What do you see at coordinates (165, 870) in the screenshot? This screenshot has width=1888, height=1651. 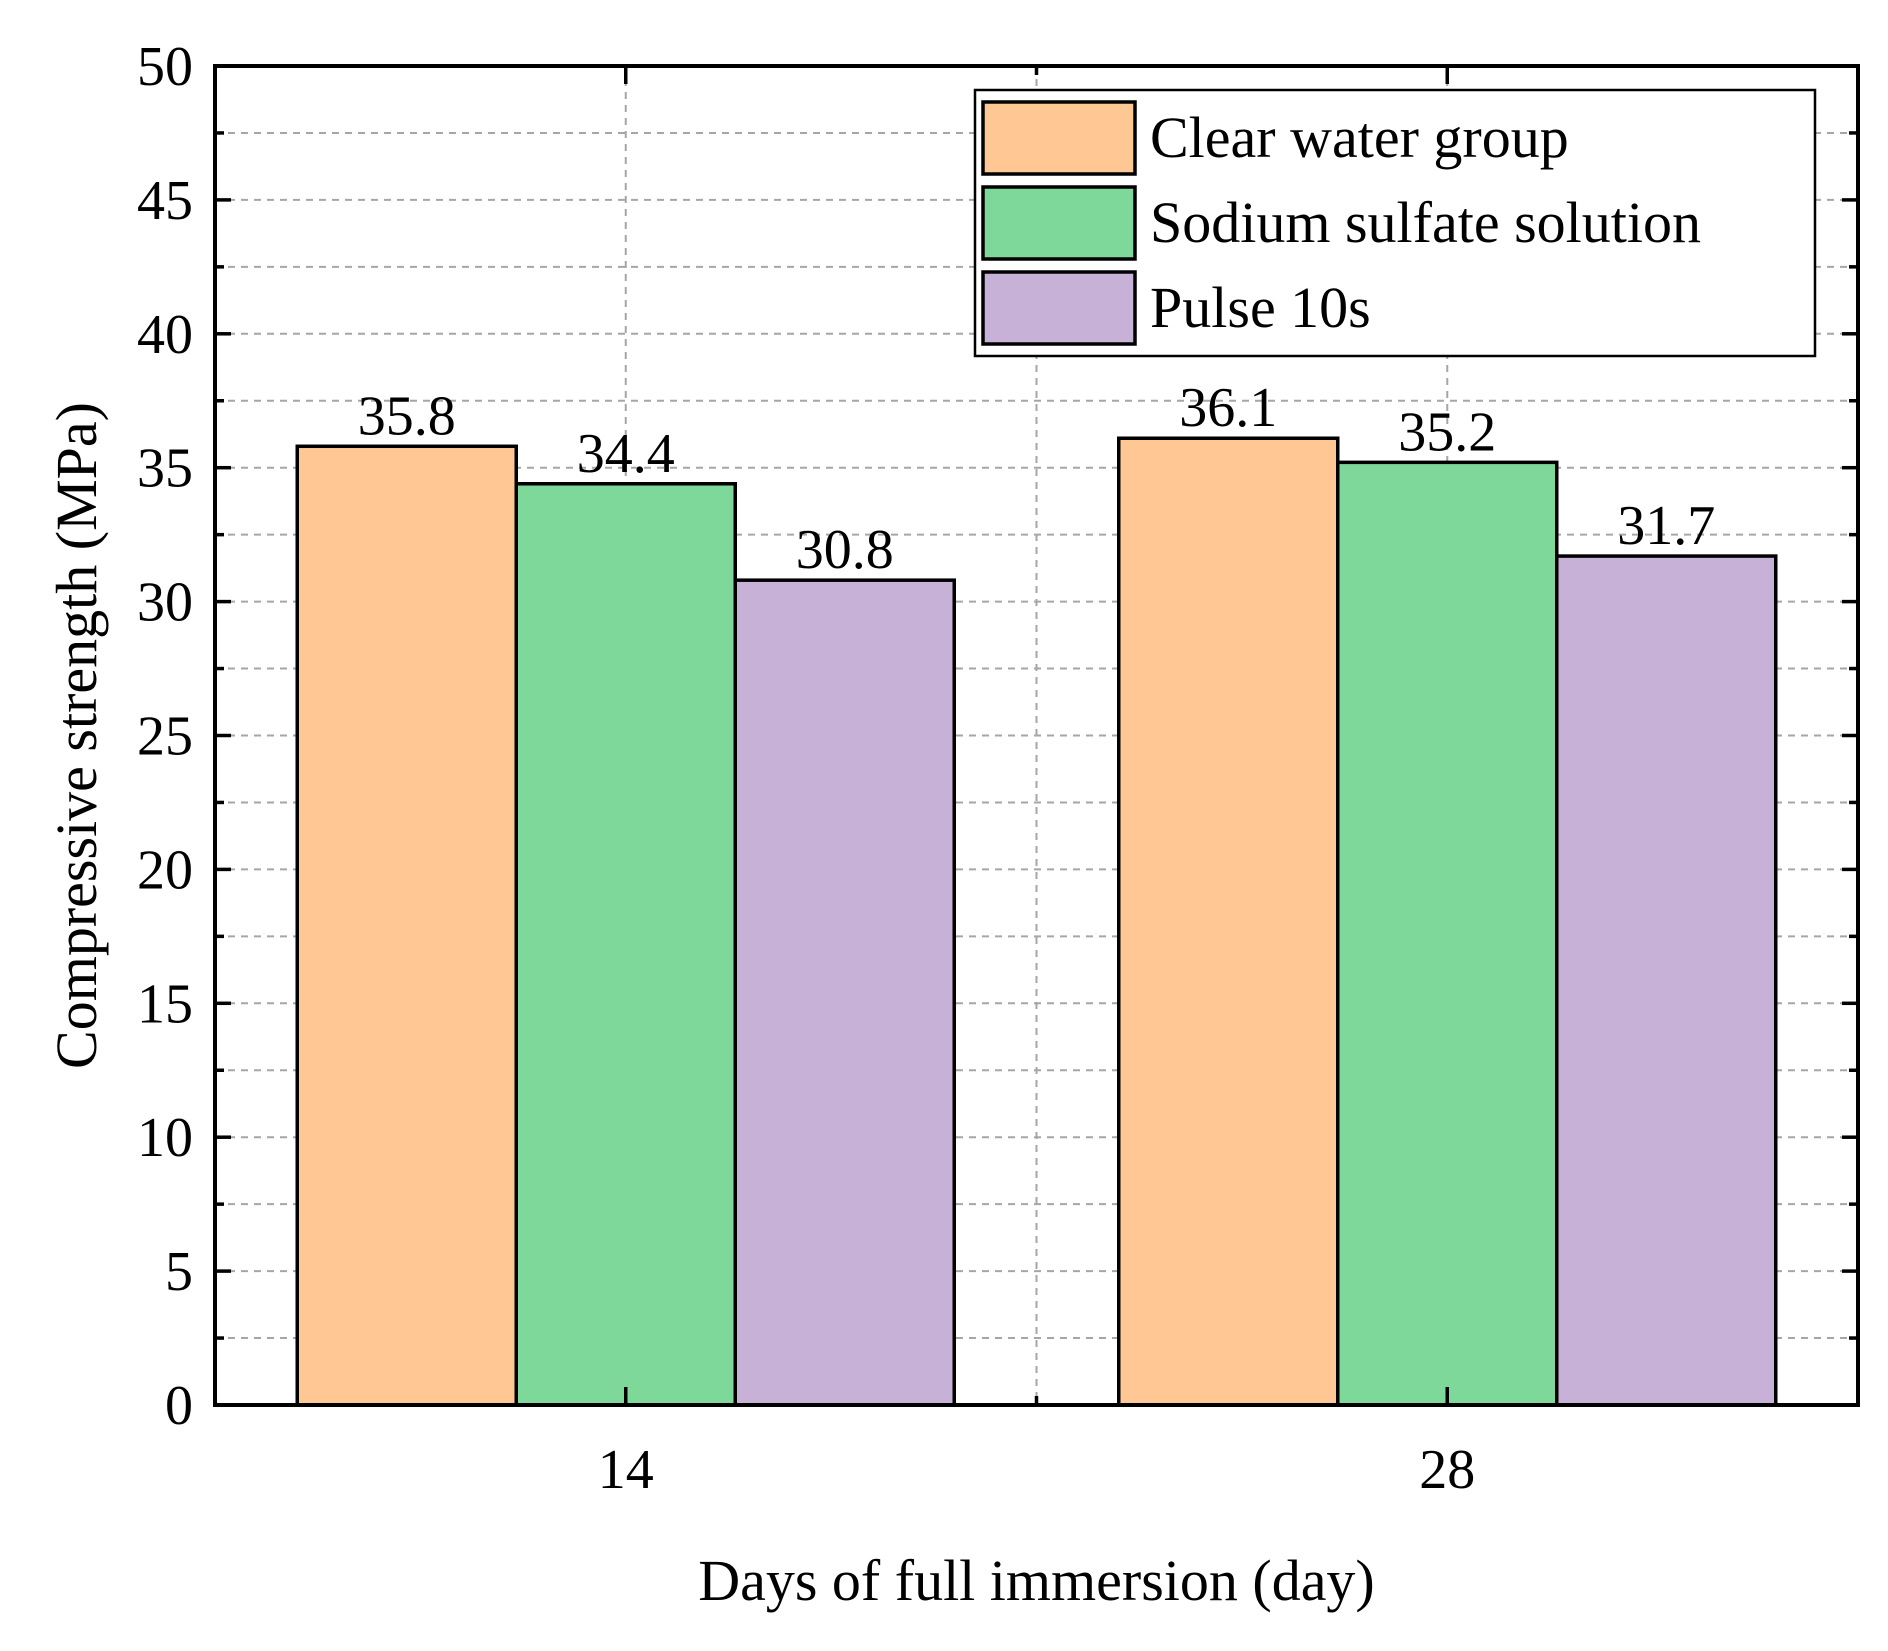 I see `y-tick-label: 20` at bounding box center [165, 870].